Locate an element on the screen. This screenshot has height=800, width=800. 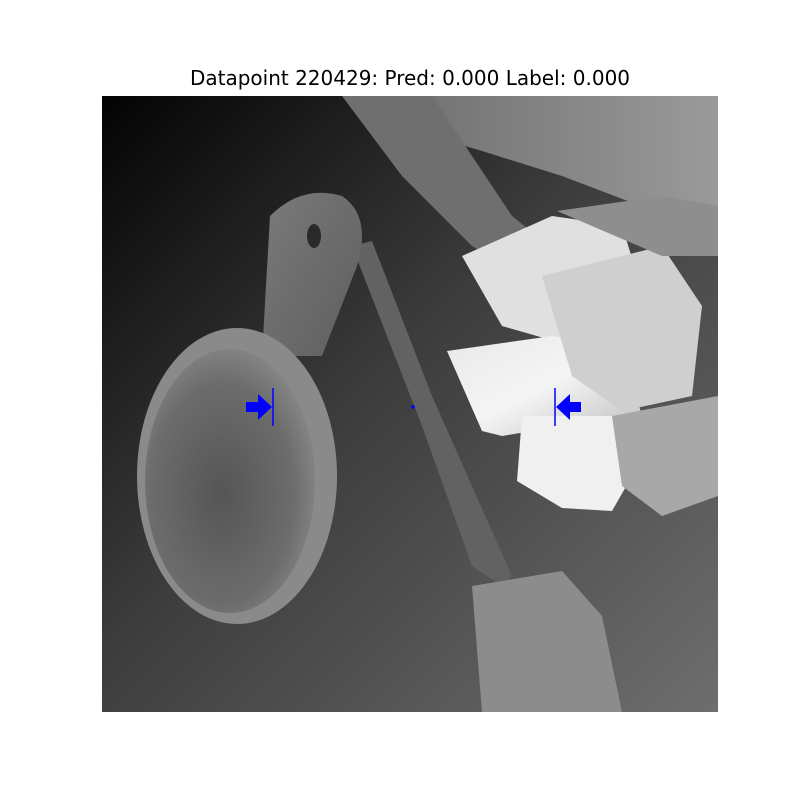
diagonal-rod is located at coordinates (432, 413).